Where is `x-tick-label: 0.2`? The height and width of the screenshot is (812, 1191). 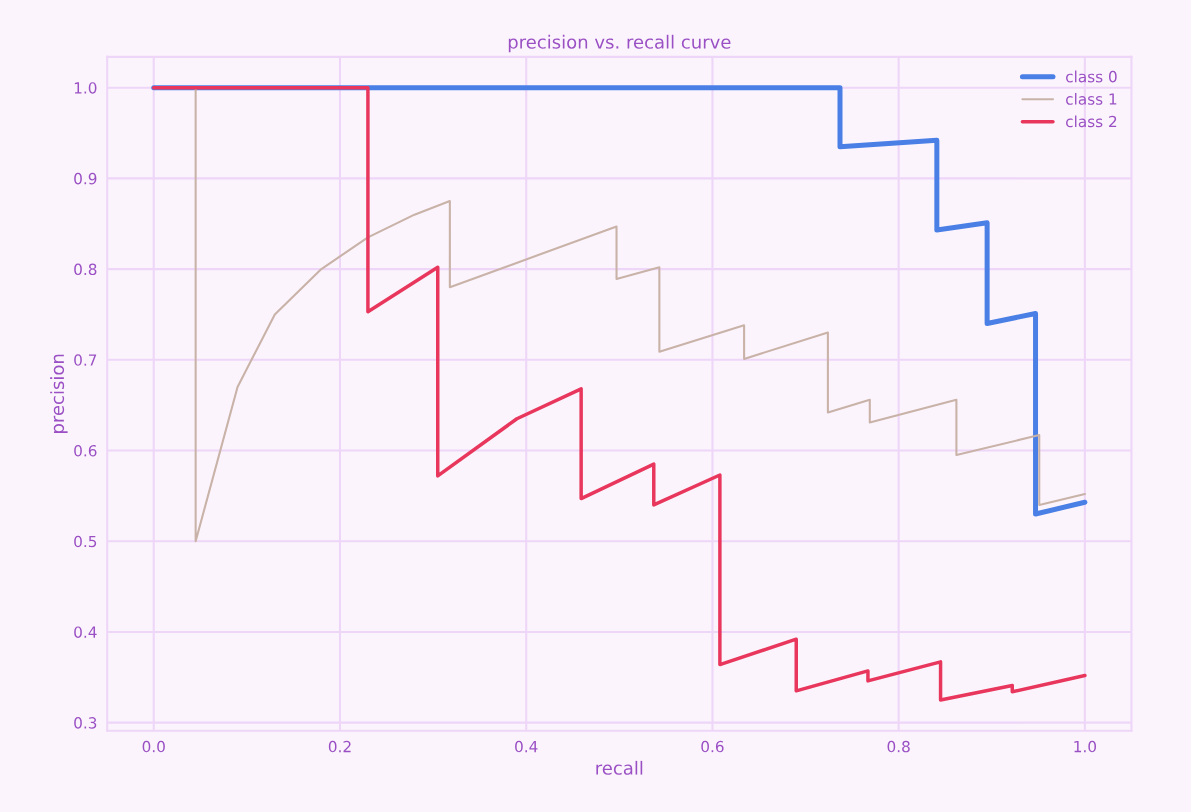
x-tick-label: 0.2 is located at coordinates (339, 746).